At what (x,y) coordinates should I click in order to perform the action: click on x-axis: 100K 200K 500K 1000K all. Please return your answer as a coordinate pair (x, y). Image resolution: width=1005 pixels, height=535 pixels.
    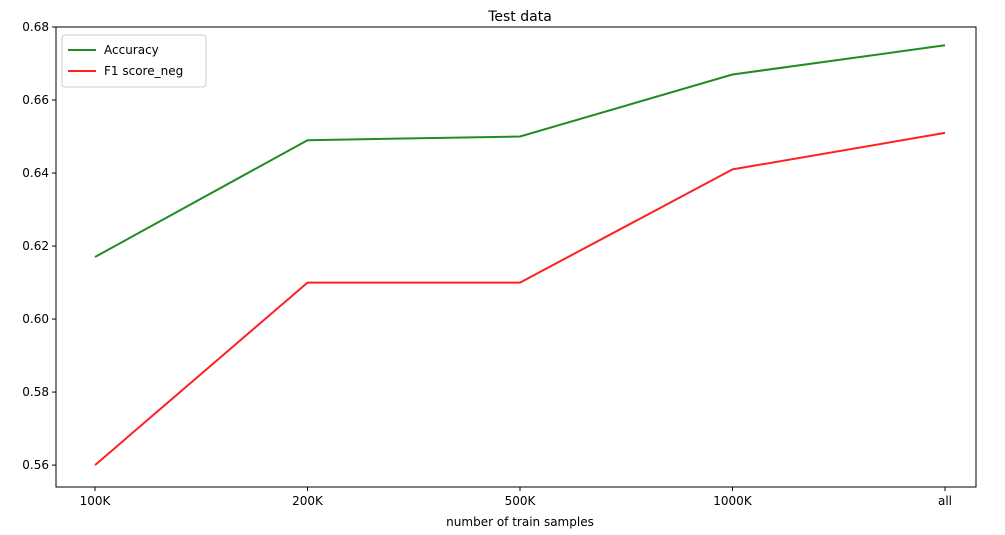
    Looking at the image, I should click on (516, 497).